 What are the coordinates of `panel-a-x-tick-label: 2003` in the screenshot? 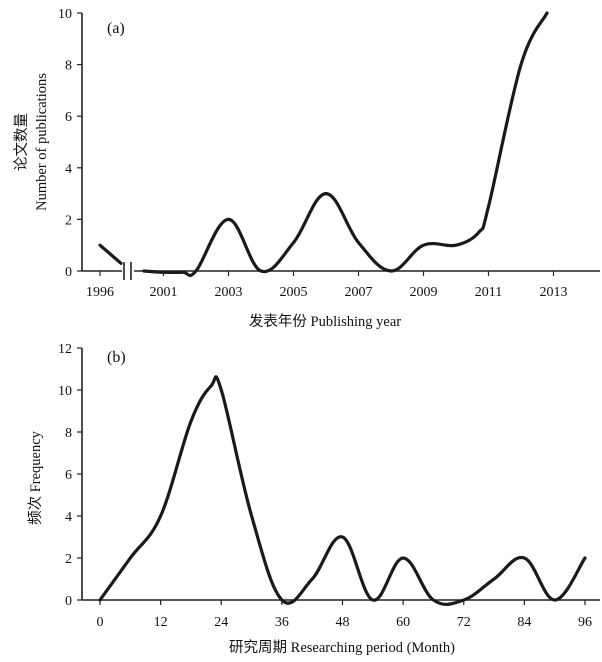 It's located at (229, 292).